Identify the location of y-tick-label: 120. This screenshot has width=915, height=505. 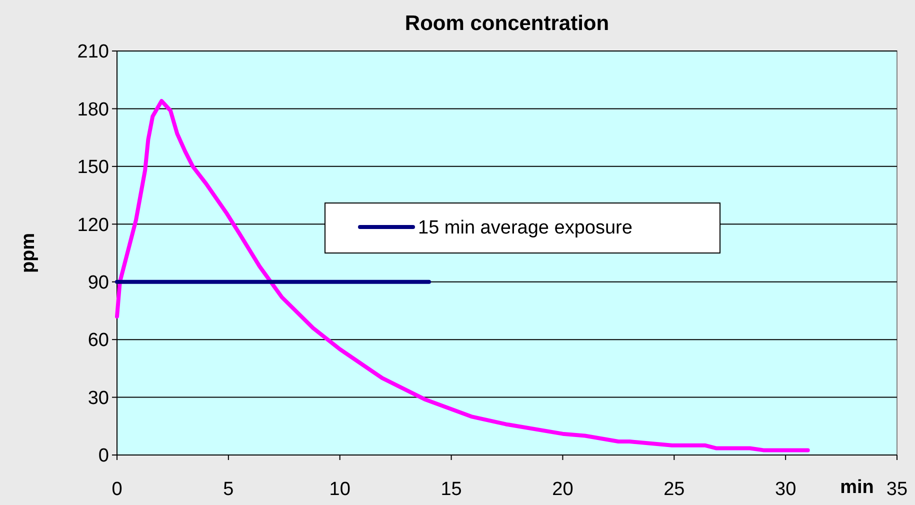
(93, 225).